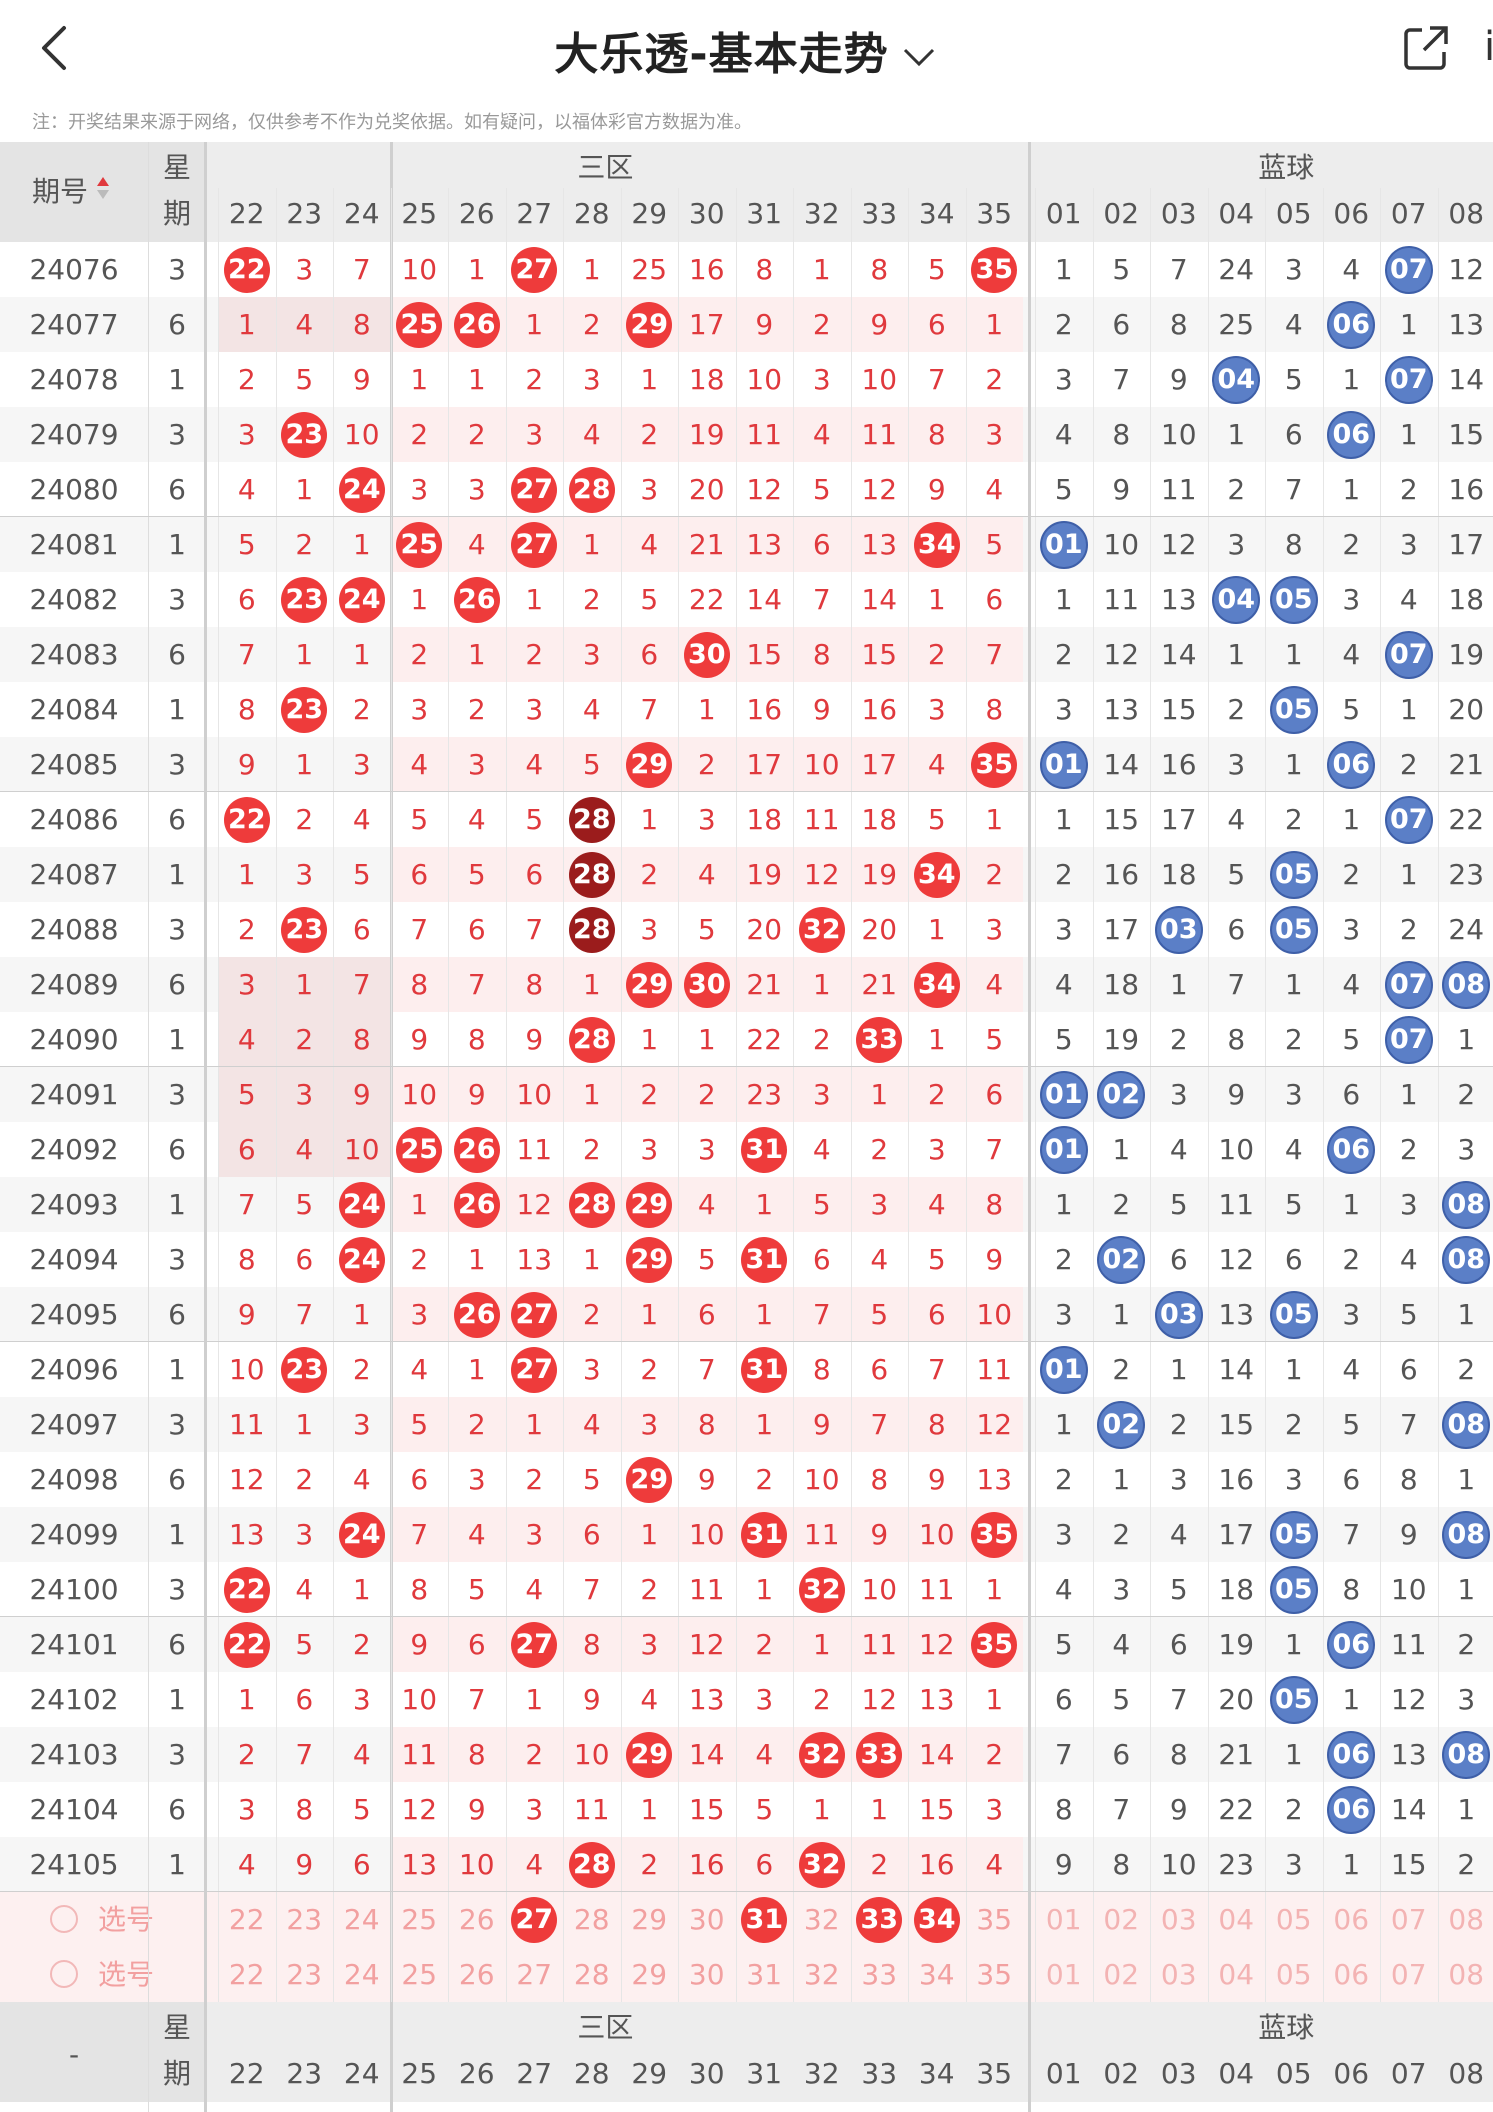  What do you see at coordinates (765, 1974) in the screenshot?
I see `pick-front-number: 31` at bounding box center [765, 1974].